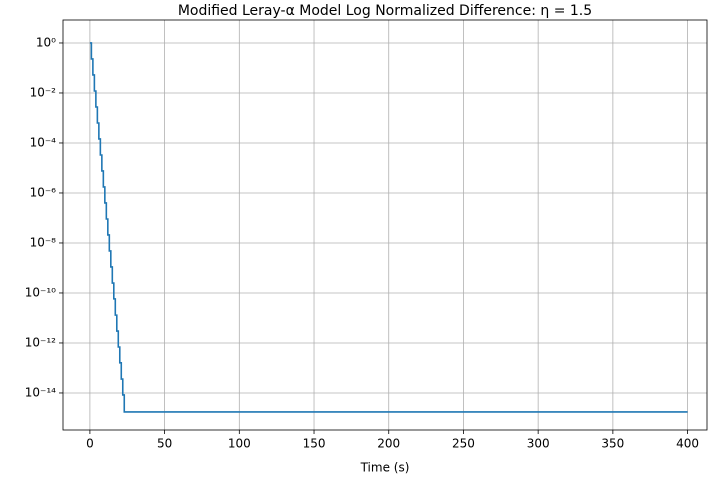 This screenshot has width=708, height=487. I want to click on x-tick-label: 0, so click(90, 444).